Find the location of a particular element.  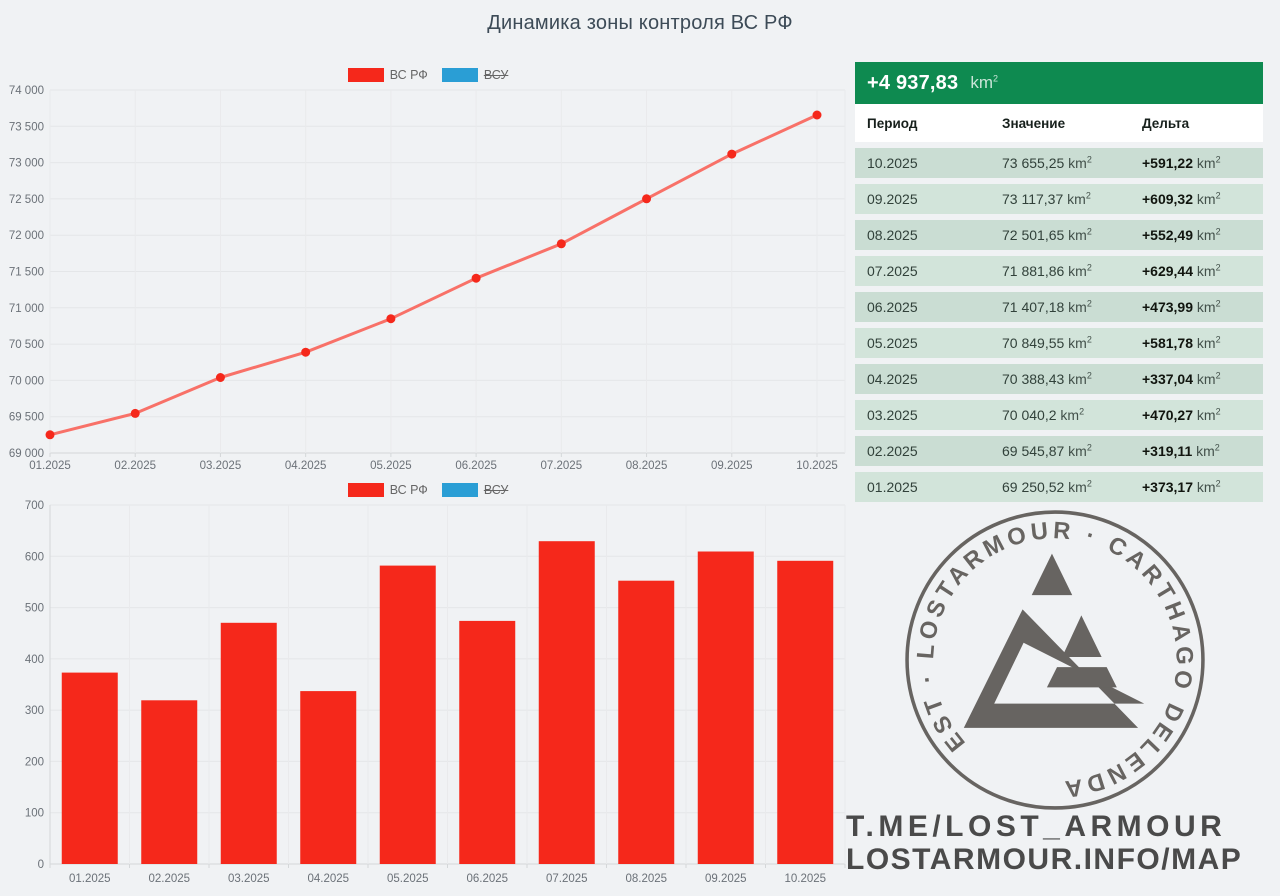

line-ytick-label: 69 500 is located at coordinates (26, 418).